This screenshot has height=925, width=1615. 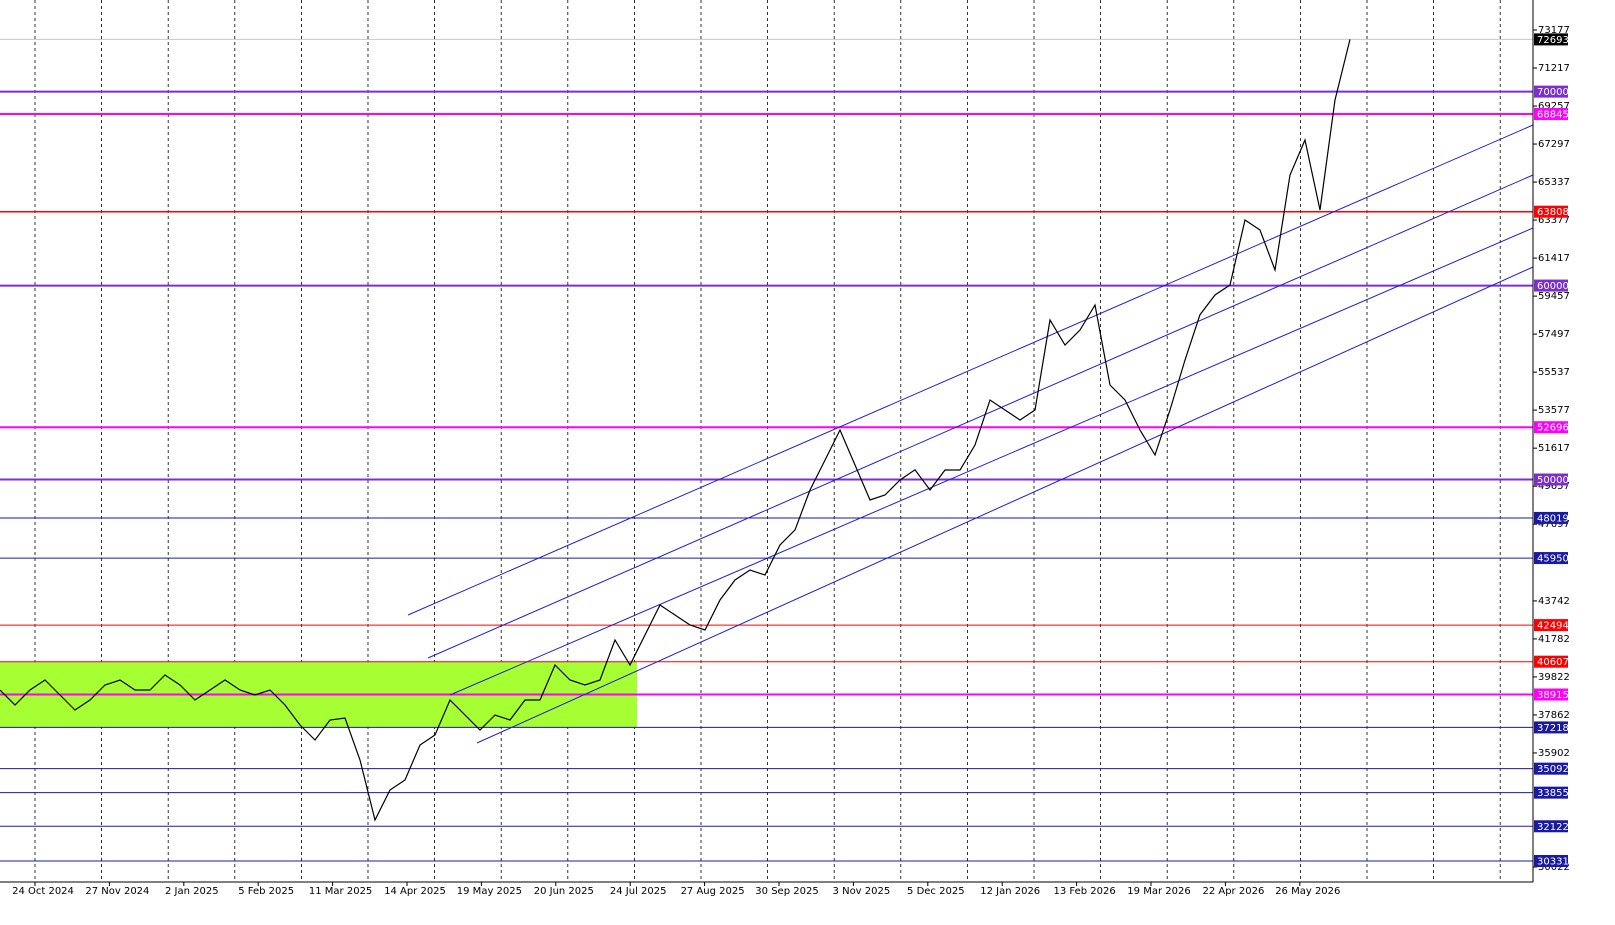 I want to click on x-tick-label: 26 May 2026, so click(x=1307, y=891).